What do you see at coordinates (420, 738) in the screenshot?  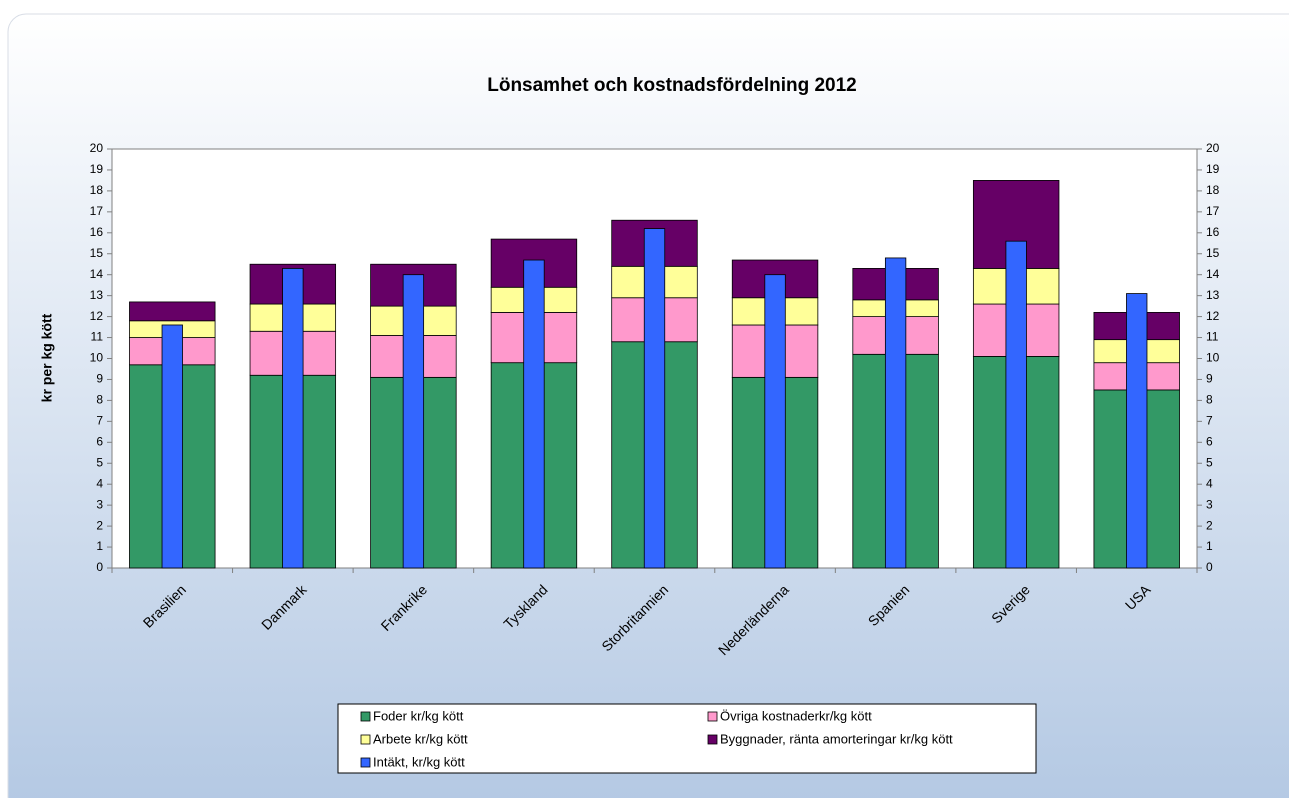 I see `legend-label: Arbete kr/kg kött` at bounding box center [420, 738].